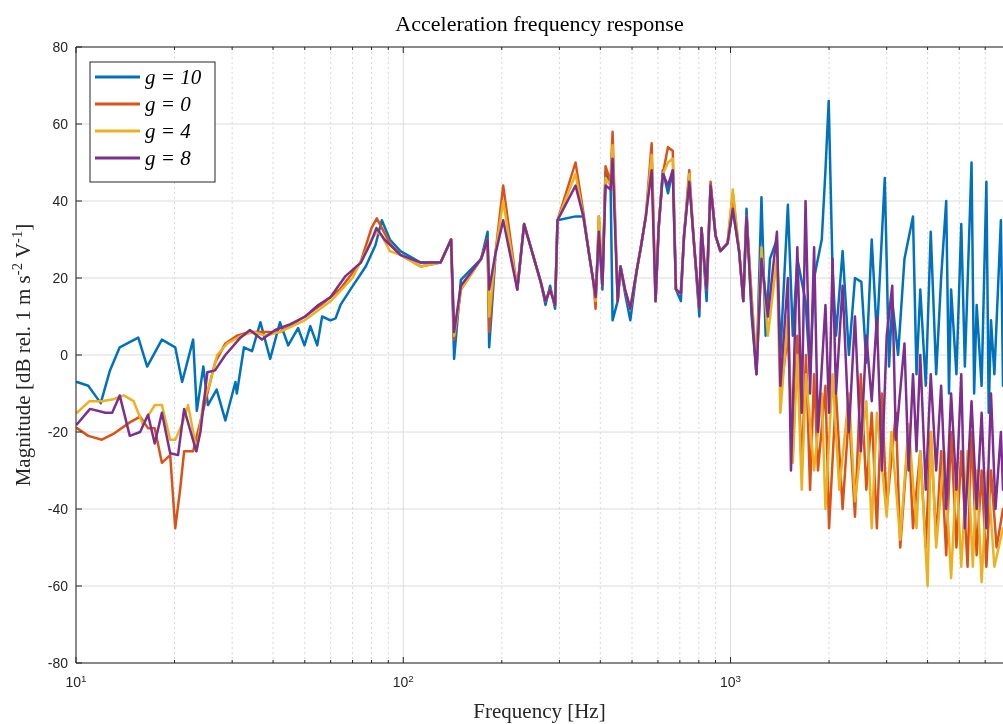 Image resolution: width=1003 pixels, height=724 pixels. What do you see at coordinates (173, 77) in the screenshot?
I see `legend-label: g = 10` at bounding box center [173, 77].